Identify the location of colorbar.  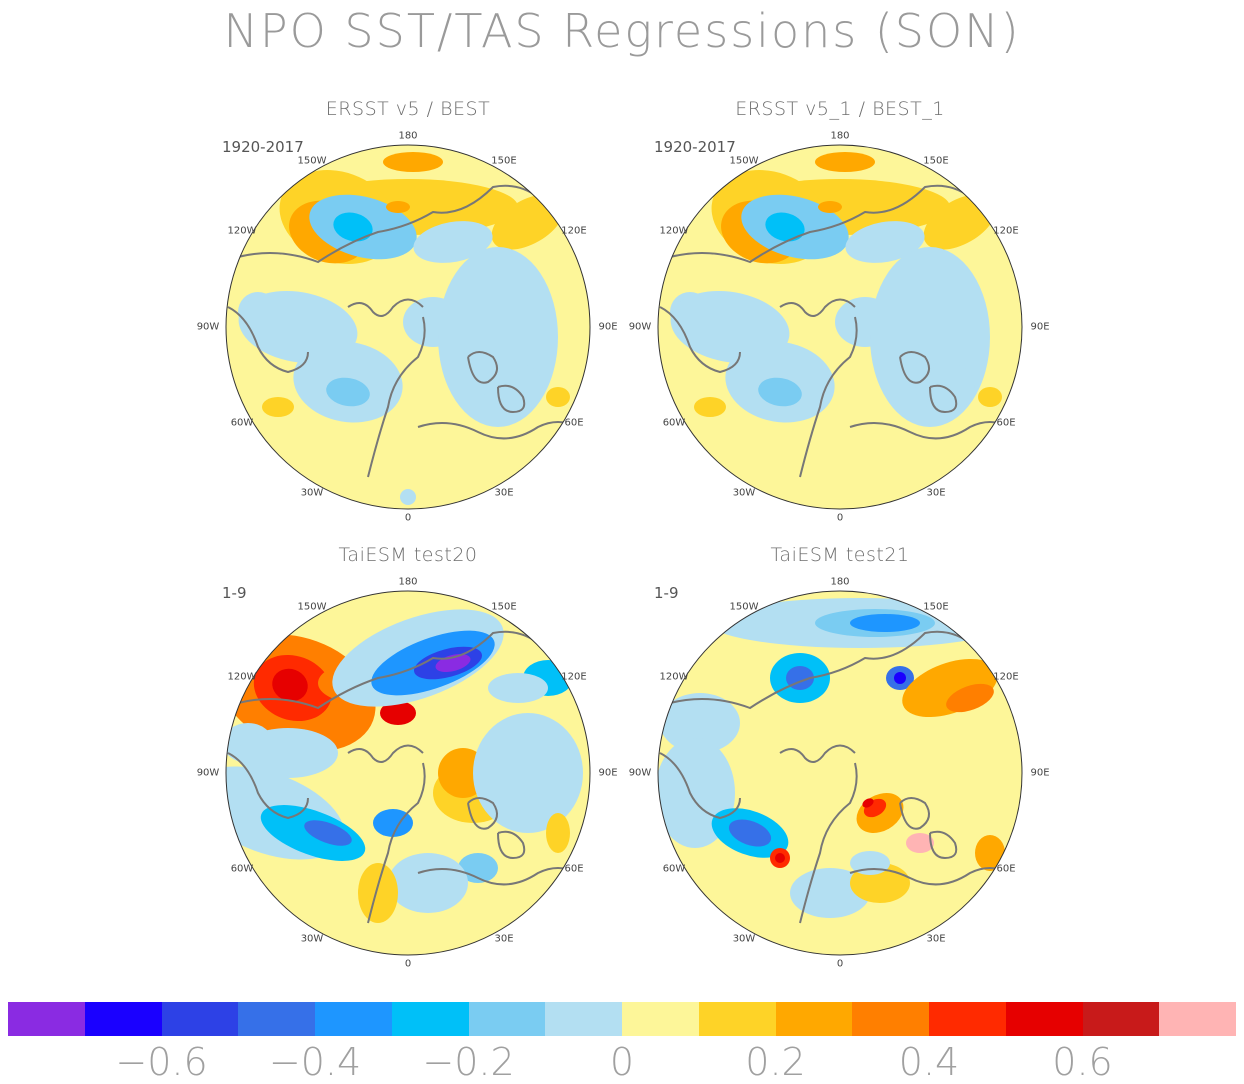
(622, 1019).